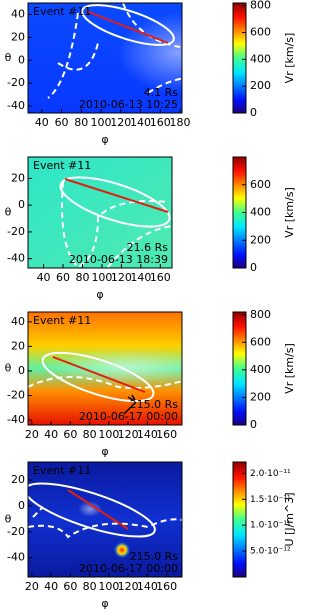 This screenshot has width=320, height=610. What do you see at coordinates (270, 500) in the screenshot?
I see `colorbar-tick-label: 1.5·10⁻¹¹` at bounding box center [270, 500].